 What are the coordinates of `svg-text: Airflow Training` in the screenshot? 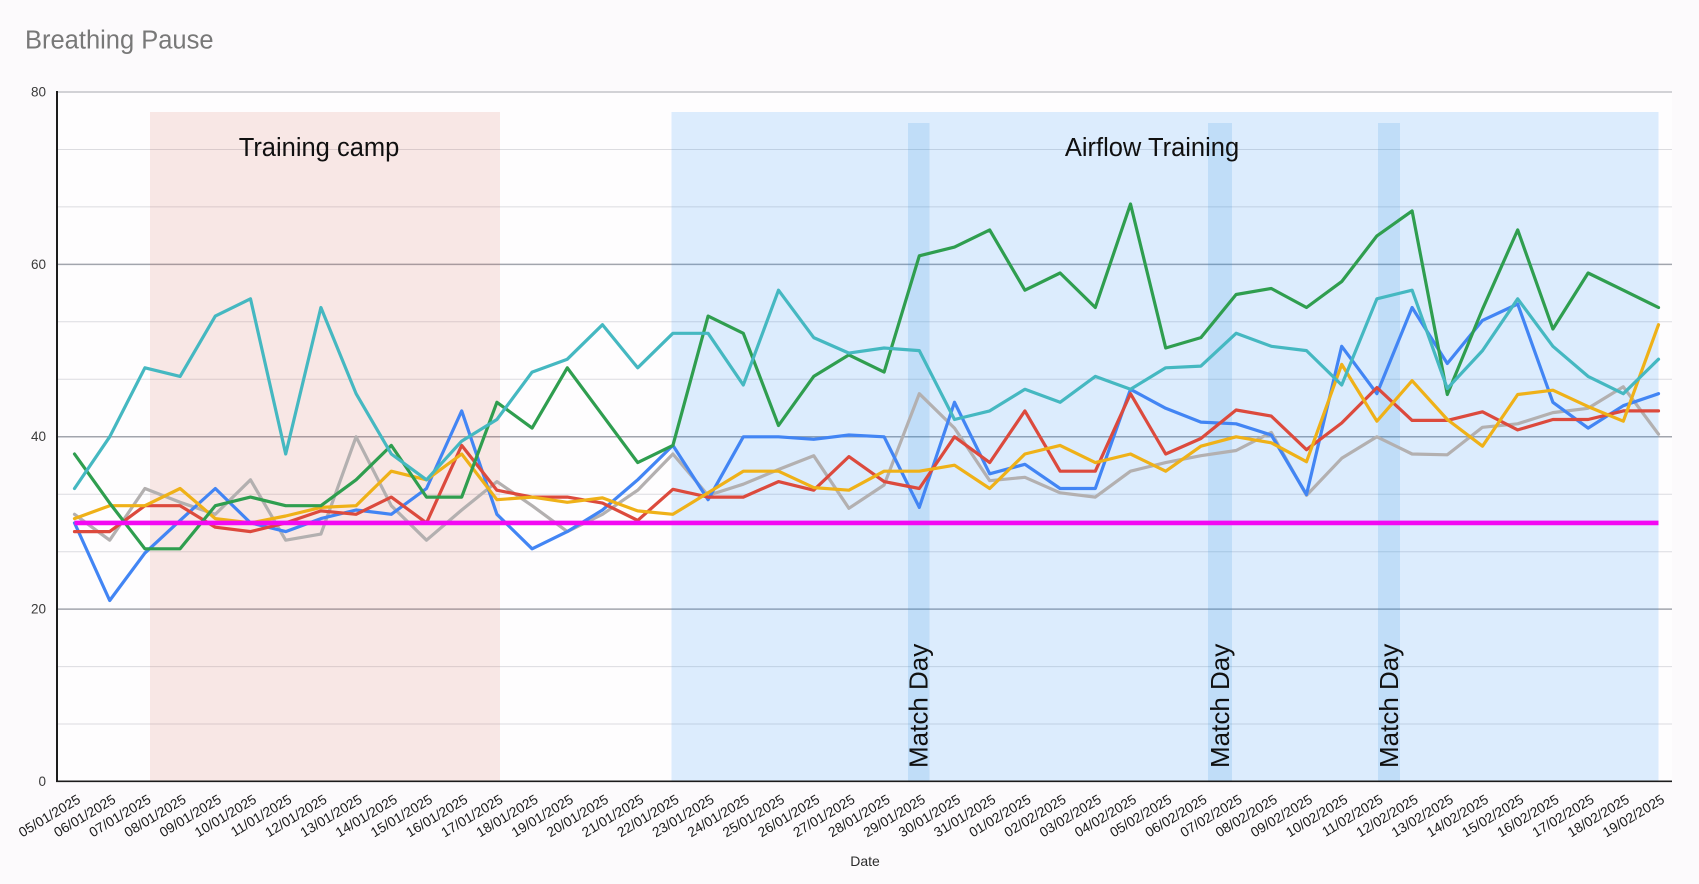 It's located at (1152, 148).